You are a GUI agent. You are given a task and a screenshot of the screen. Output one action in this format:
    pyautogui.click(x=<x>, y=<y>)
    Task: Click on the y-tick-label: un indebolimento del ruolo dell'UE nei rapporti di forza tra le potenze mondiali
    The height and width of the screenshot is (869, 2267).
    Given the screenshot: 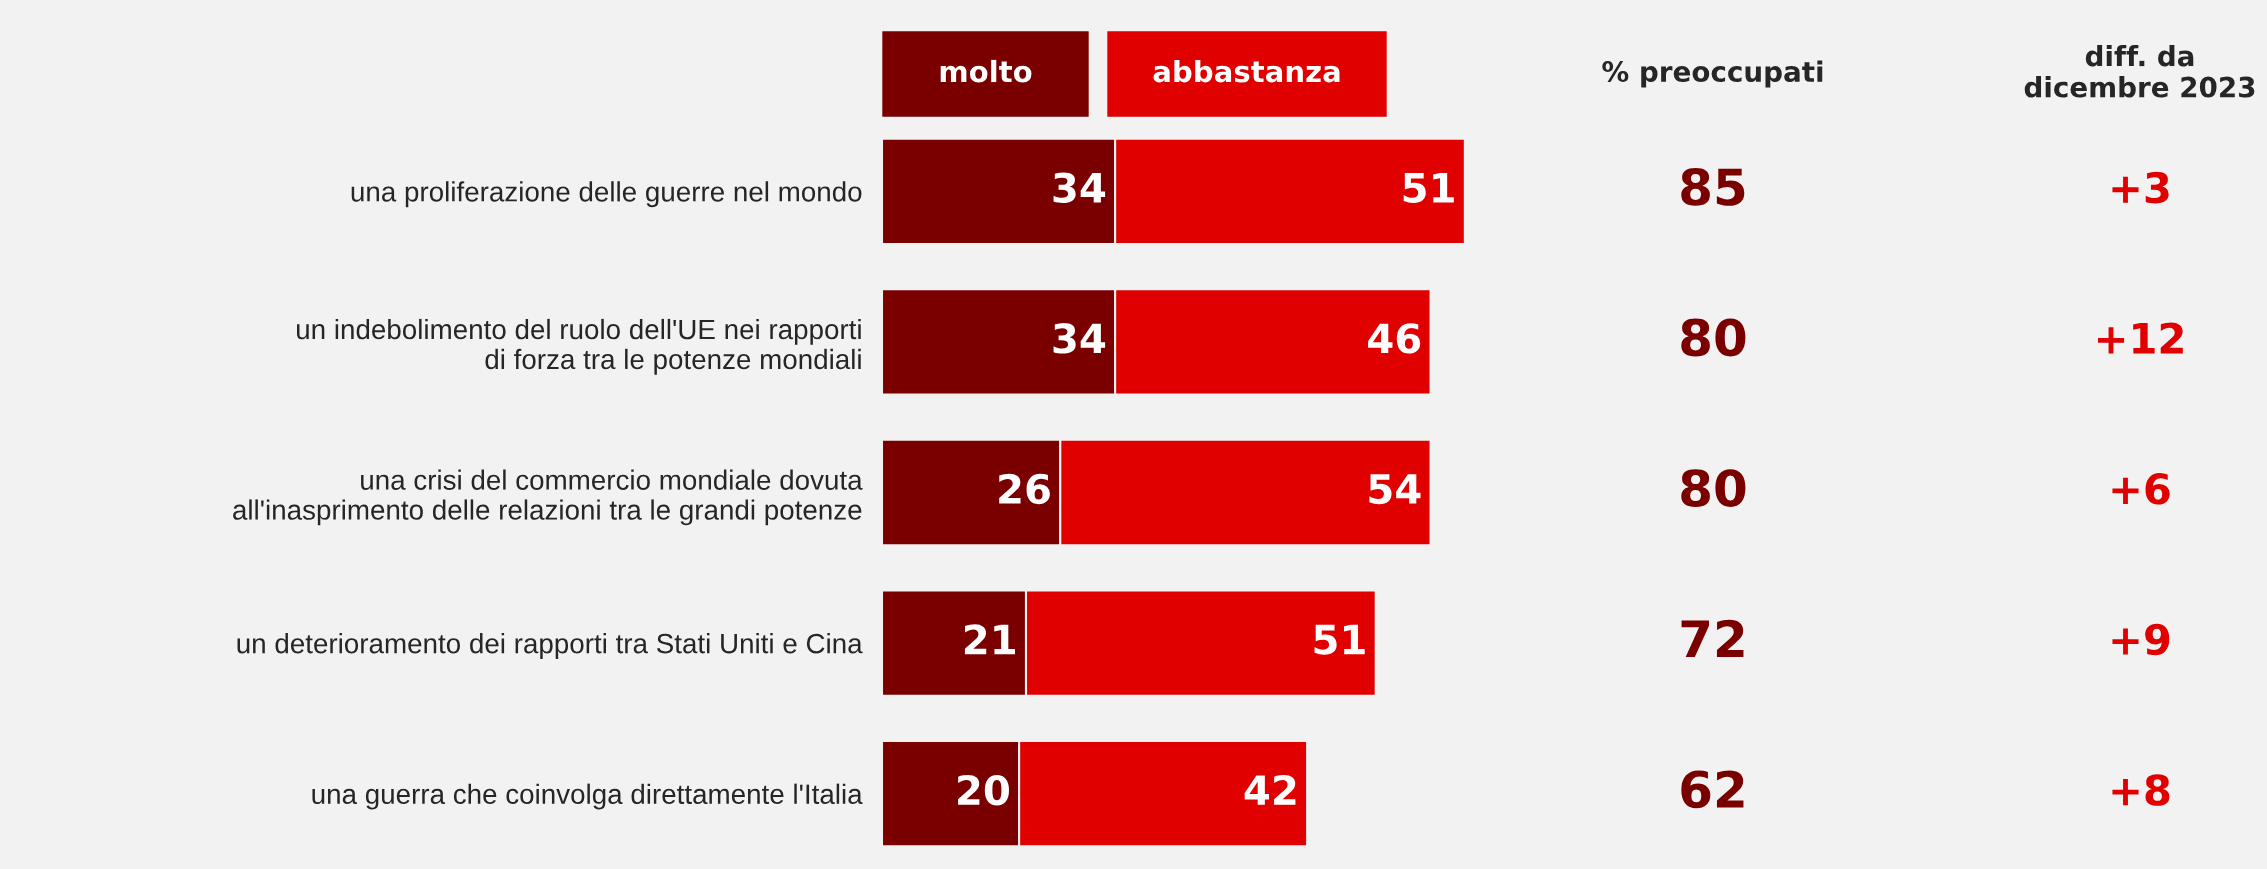 What is the action you would take?
    pyautogui.click(x=579, y=346)
    